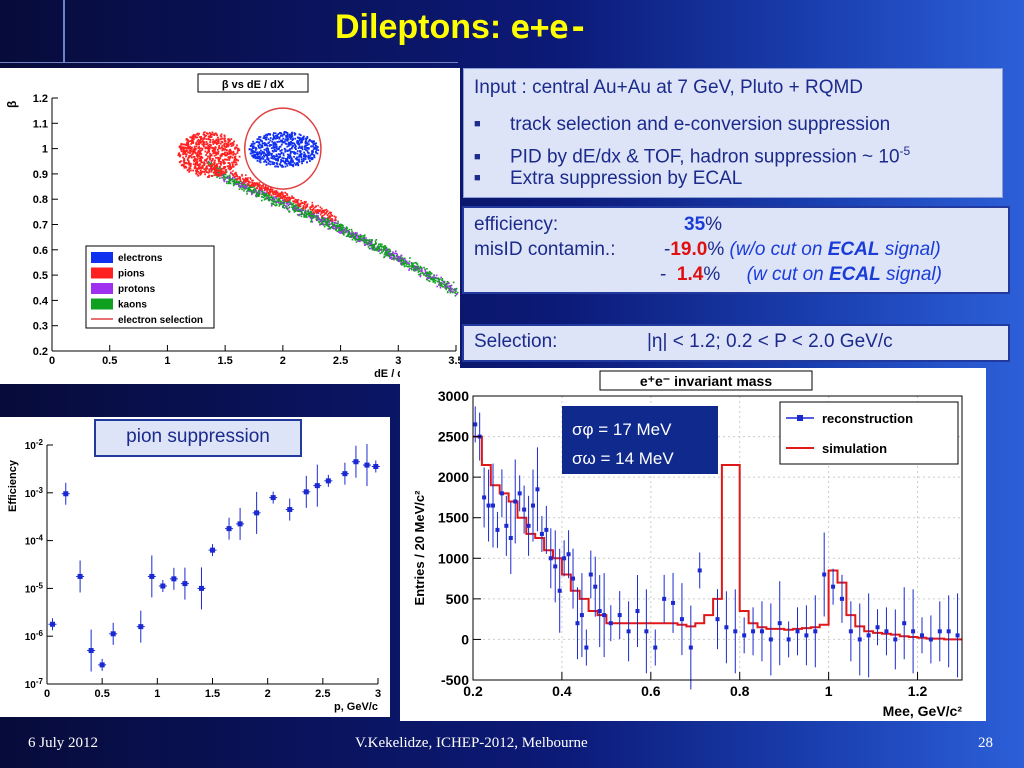  Describe the element at coordinates (102, 257) in the screenshot. I see `legend-swatch` at that location.